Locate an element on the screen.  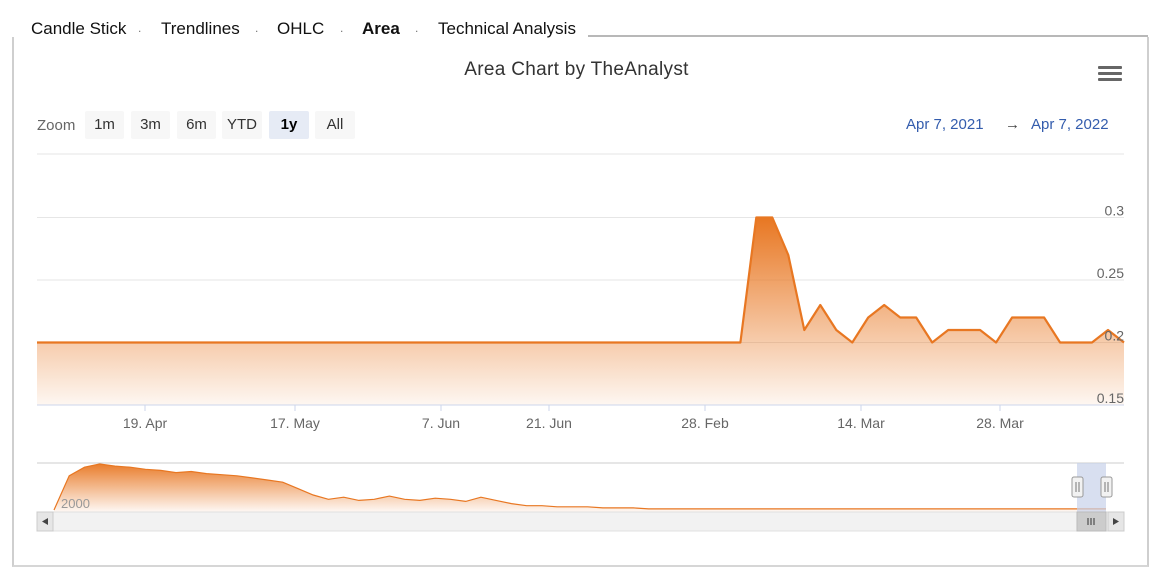
range-arrow: → is located at coordinates (1012, 124).